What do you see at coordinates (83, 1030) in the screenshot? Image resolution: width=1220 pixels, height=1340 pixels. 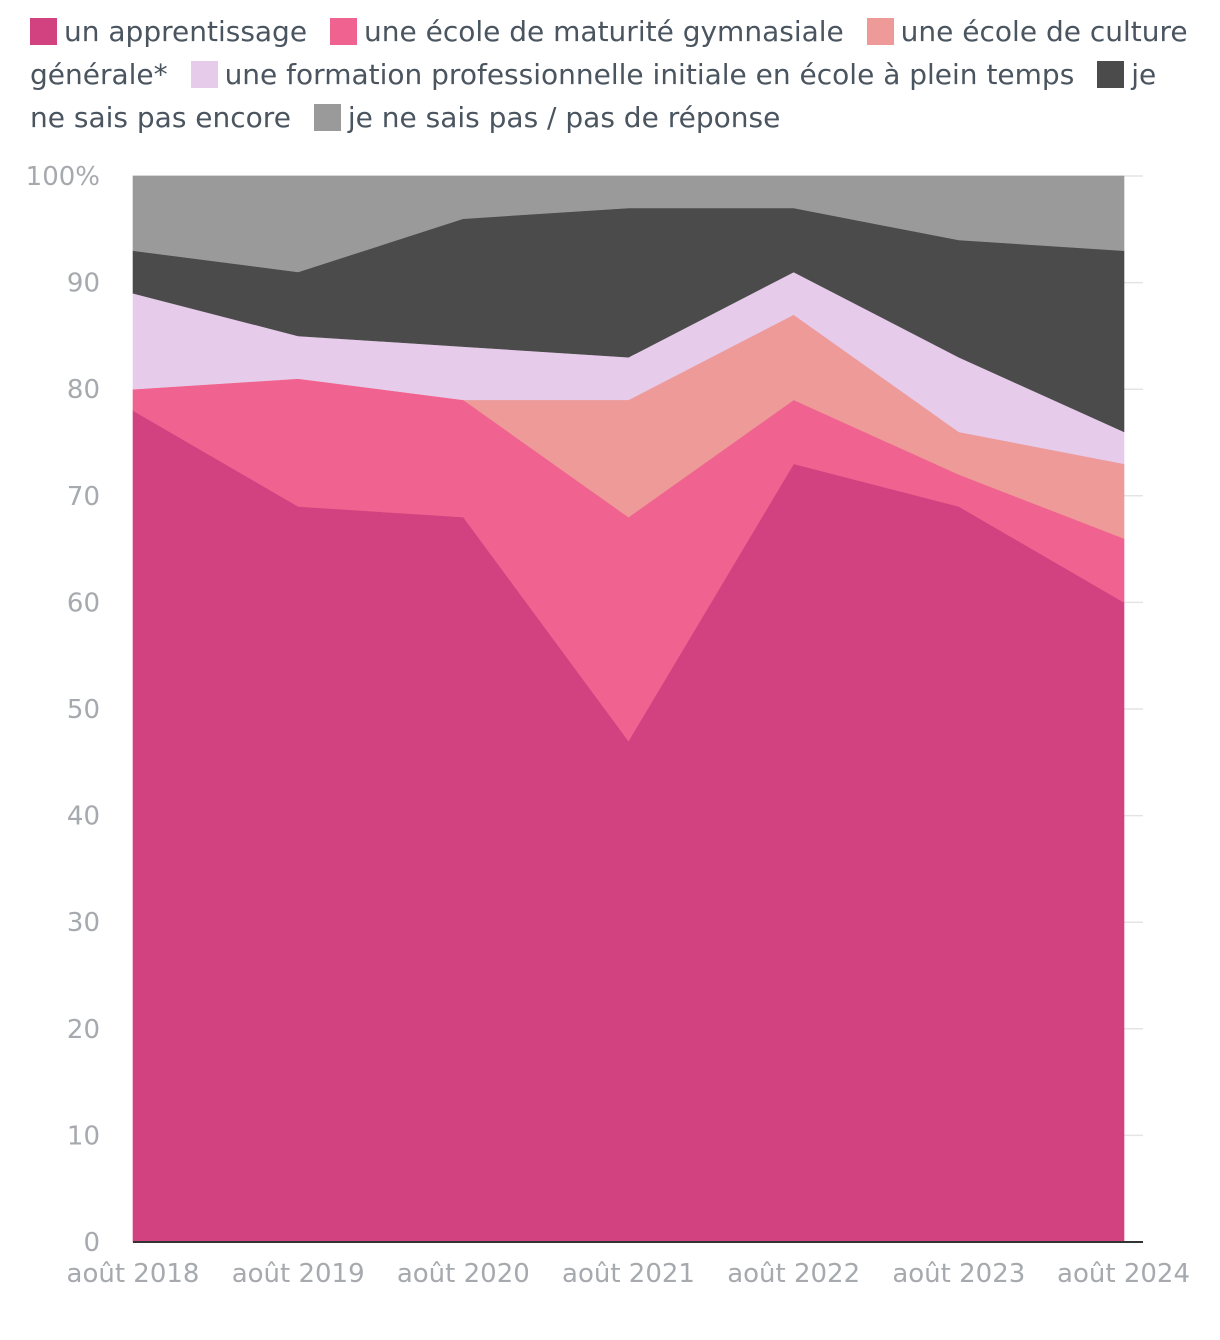 I see `y-tick-label: 20` at bounding box center [83, 1030].